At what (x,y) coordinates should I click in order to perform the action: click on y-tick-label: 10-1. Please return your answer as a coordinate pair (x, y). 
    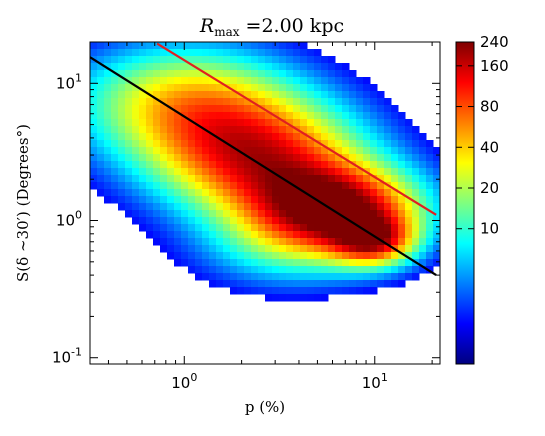
    Looking at the image, I should click on (67, 356).